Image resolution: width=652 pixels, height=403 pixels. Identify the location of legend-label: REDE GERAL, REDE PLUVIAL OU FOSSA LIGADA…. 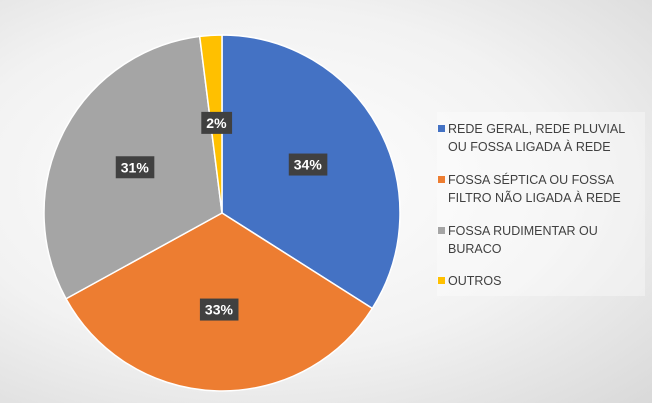
(536, 138).